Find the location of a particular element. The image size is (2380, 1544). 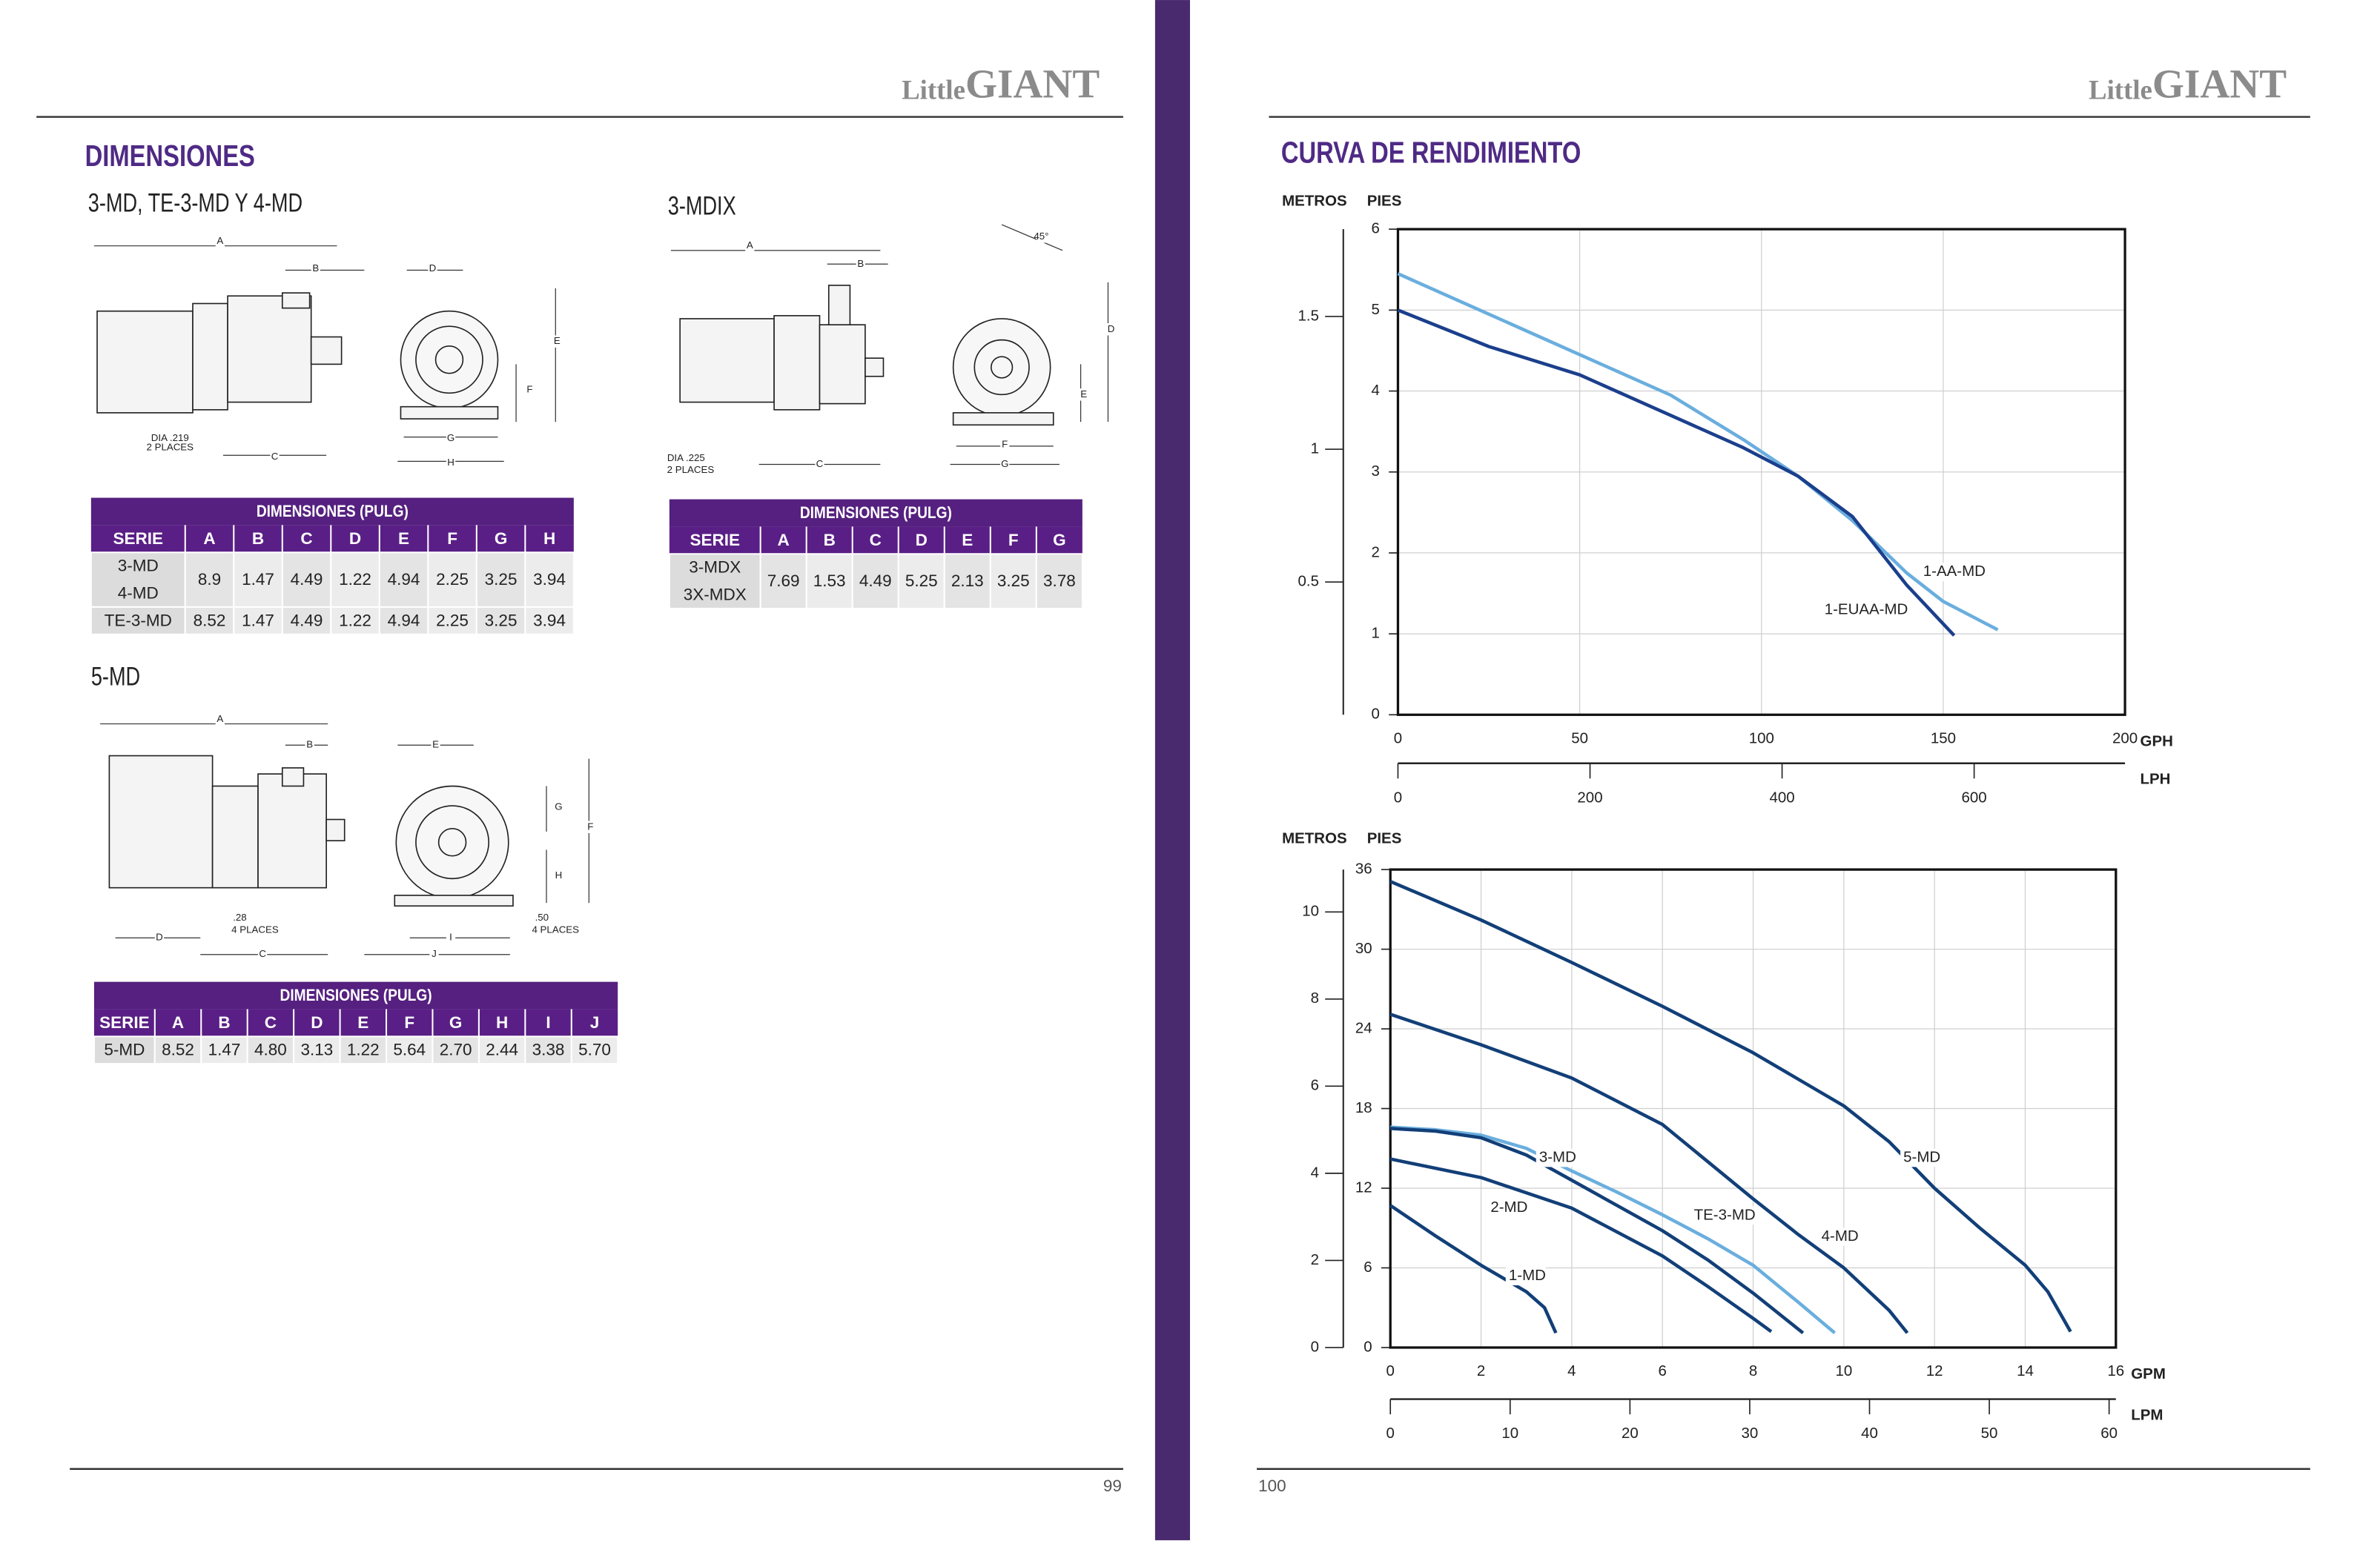

dimension-label: DIA .219 is located at coordinates (170, 437).